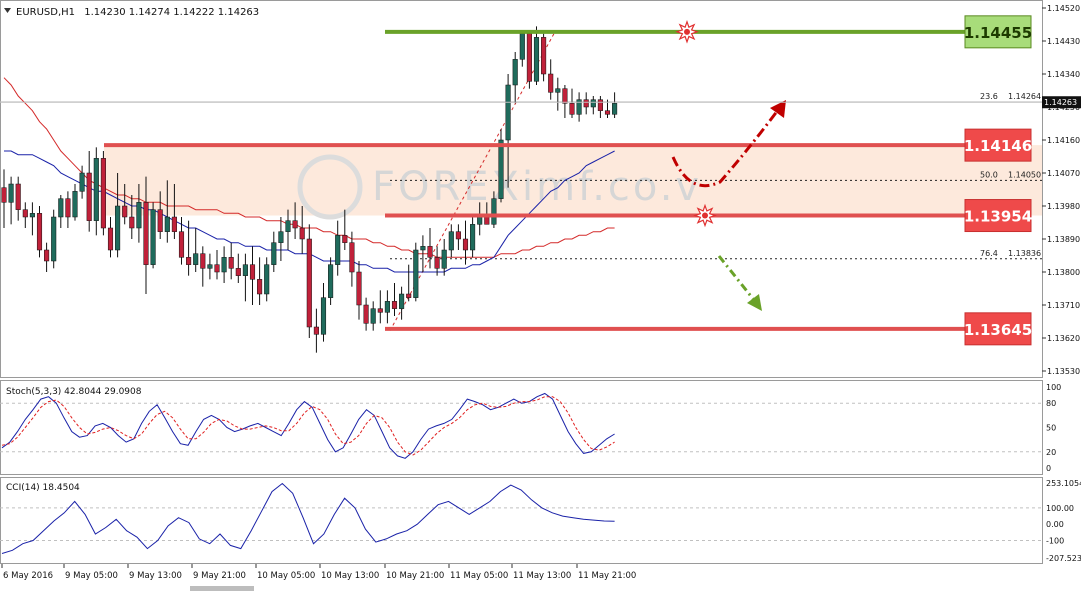  Describe the element at coordinates (1063, 173) in the screenshot. I see `price-tick-label: 1.14070` at that location.